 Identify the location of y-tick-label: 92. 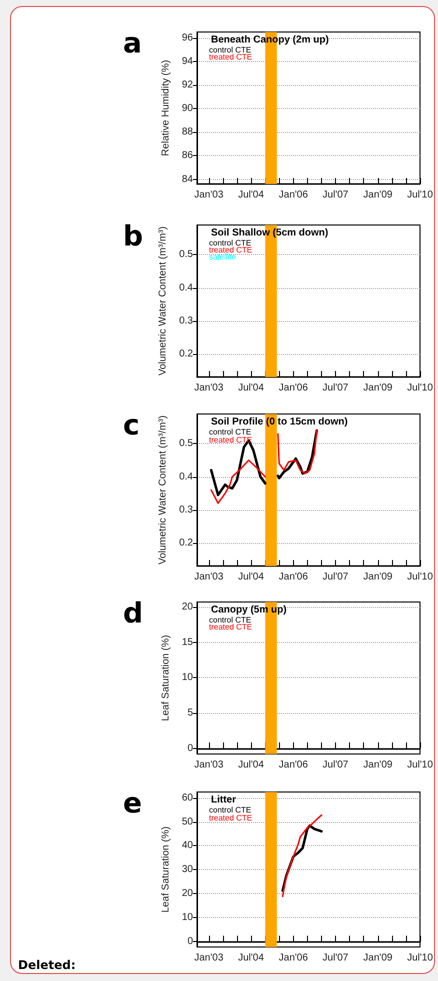
(188, 85).